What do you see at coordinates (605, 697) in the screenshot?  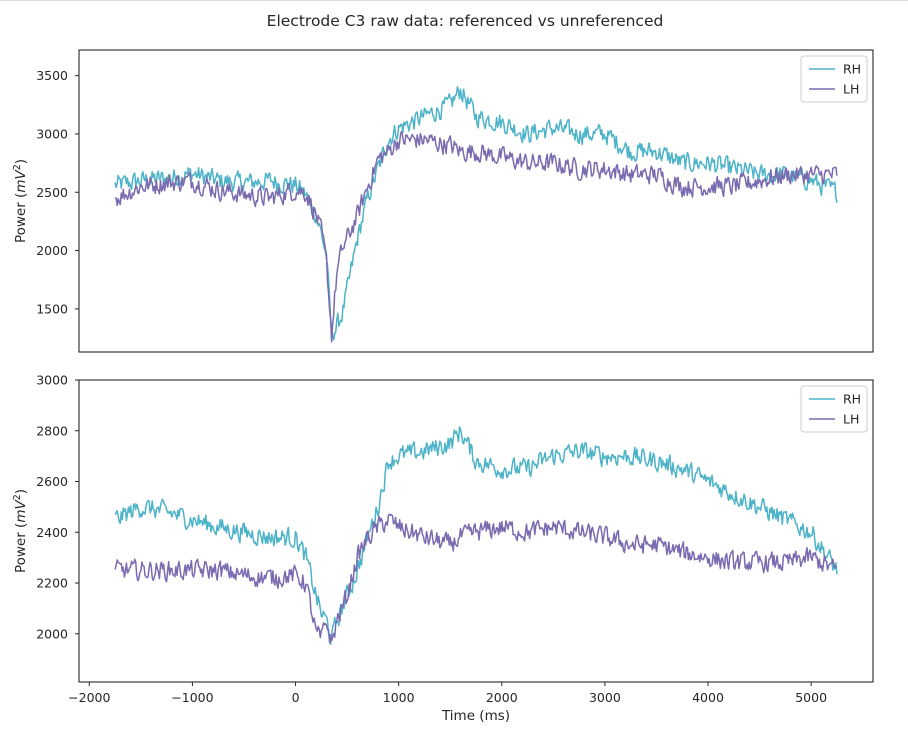 I see `x-tick-label: 3000` at bounding box center [605, 697].